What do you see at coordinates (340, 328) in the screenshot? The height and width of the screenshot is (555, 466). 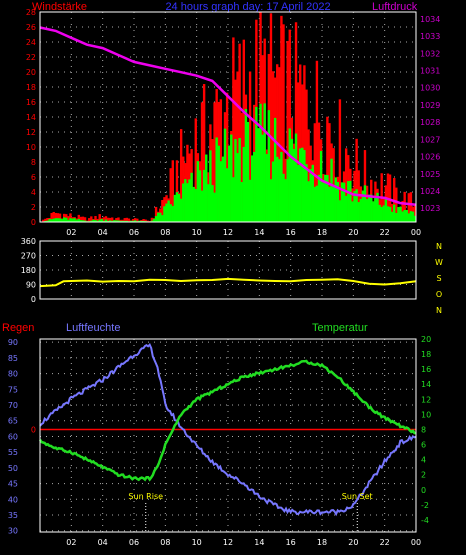 I see `temperature-title: Temperatur` at bounding box center [340, 328].